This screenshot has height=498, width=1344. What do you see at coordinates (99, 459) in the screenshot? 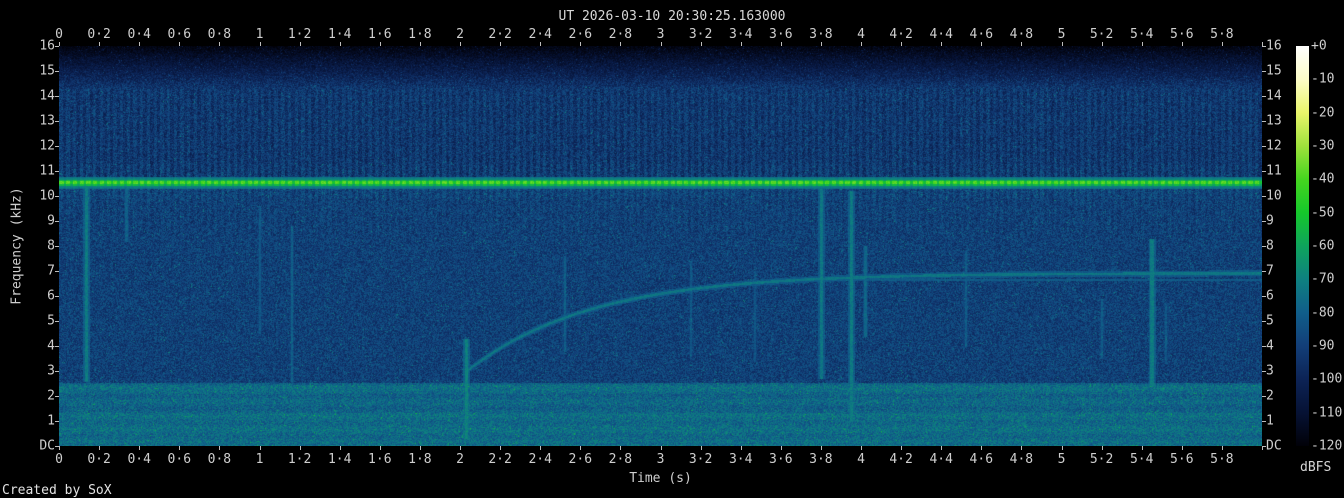
I see `x-tick-label: 0·2` at bounding box center [99, 459].